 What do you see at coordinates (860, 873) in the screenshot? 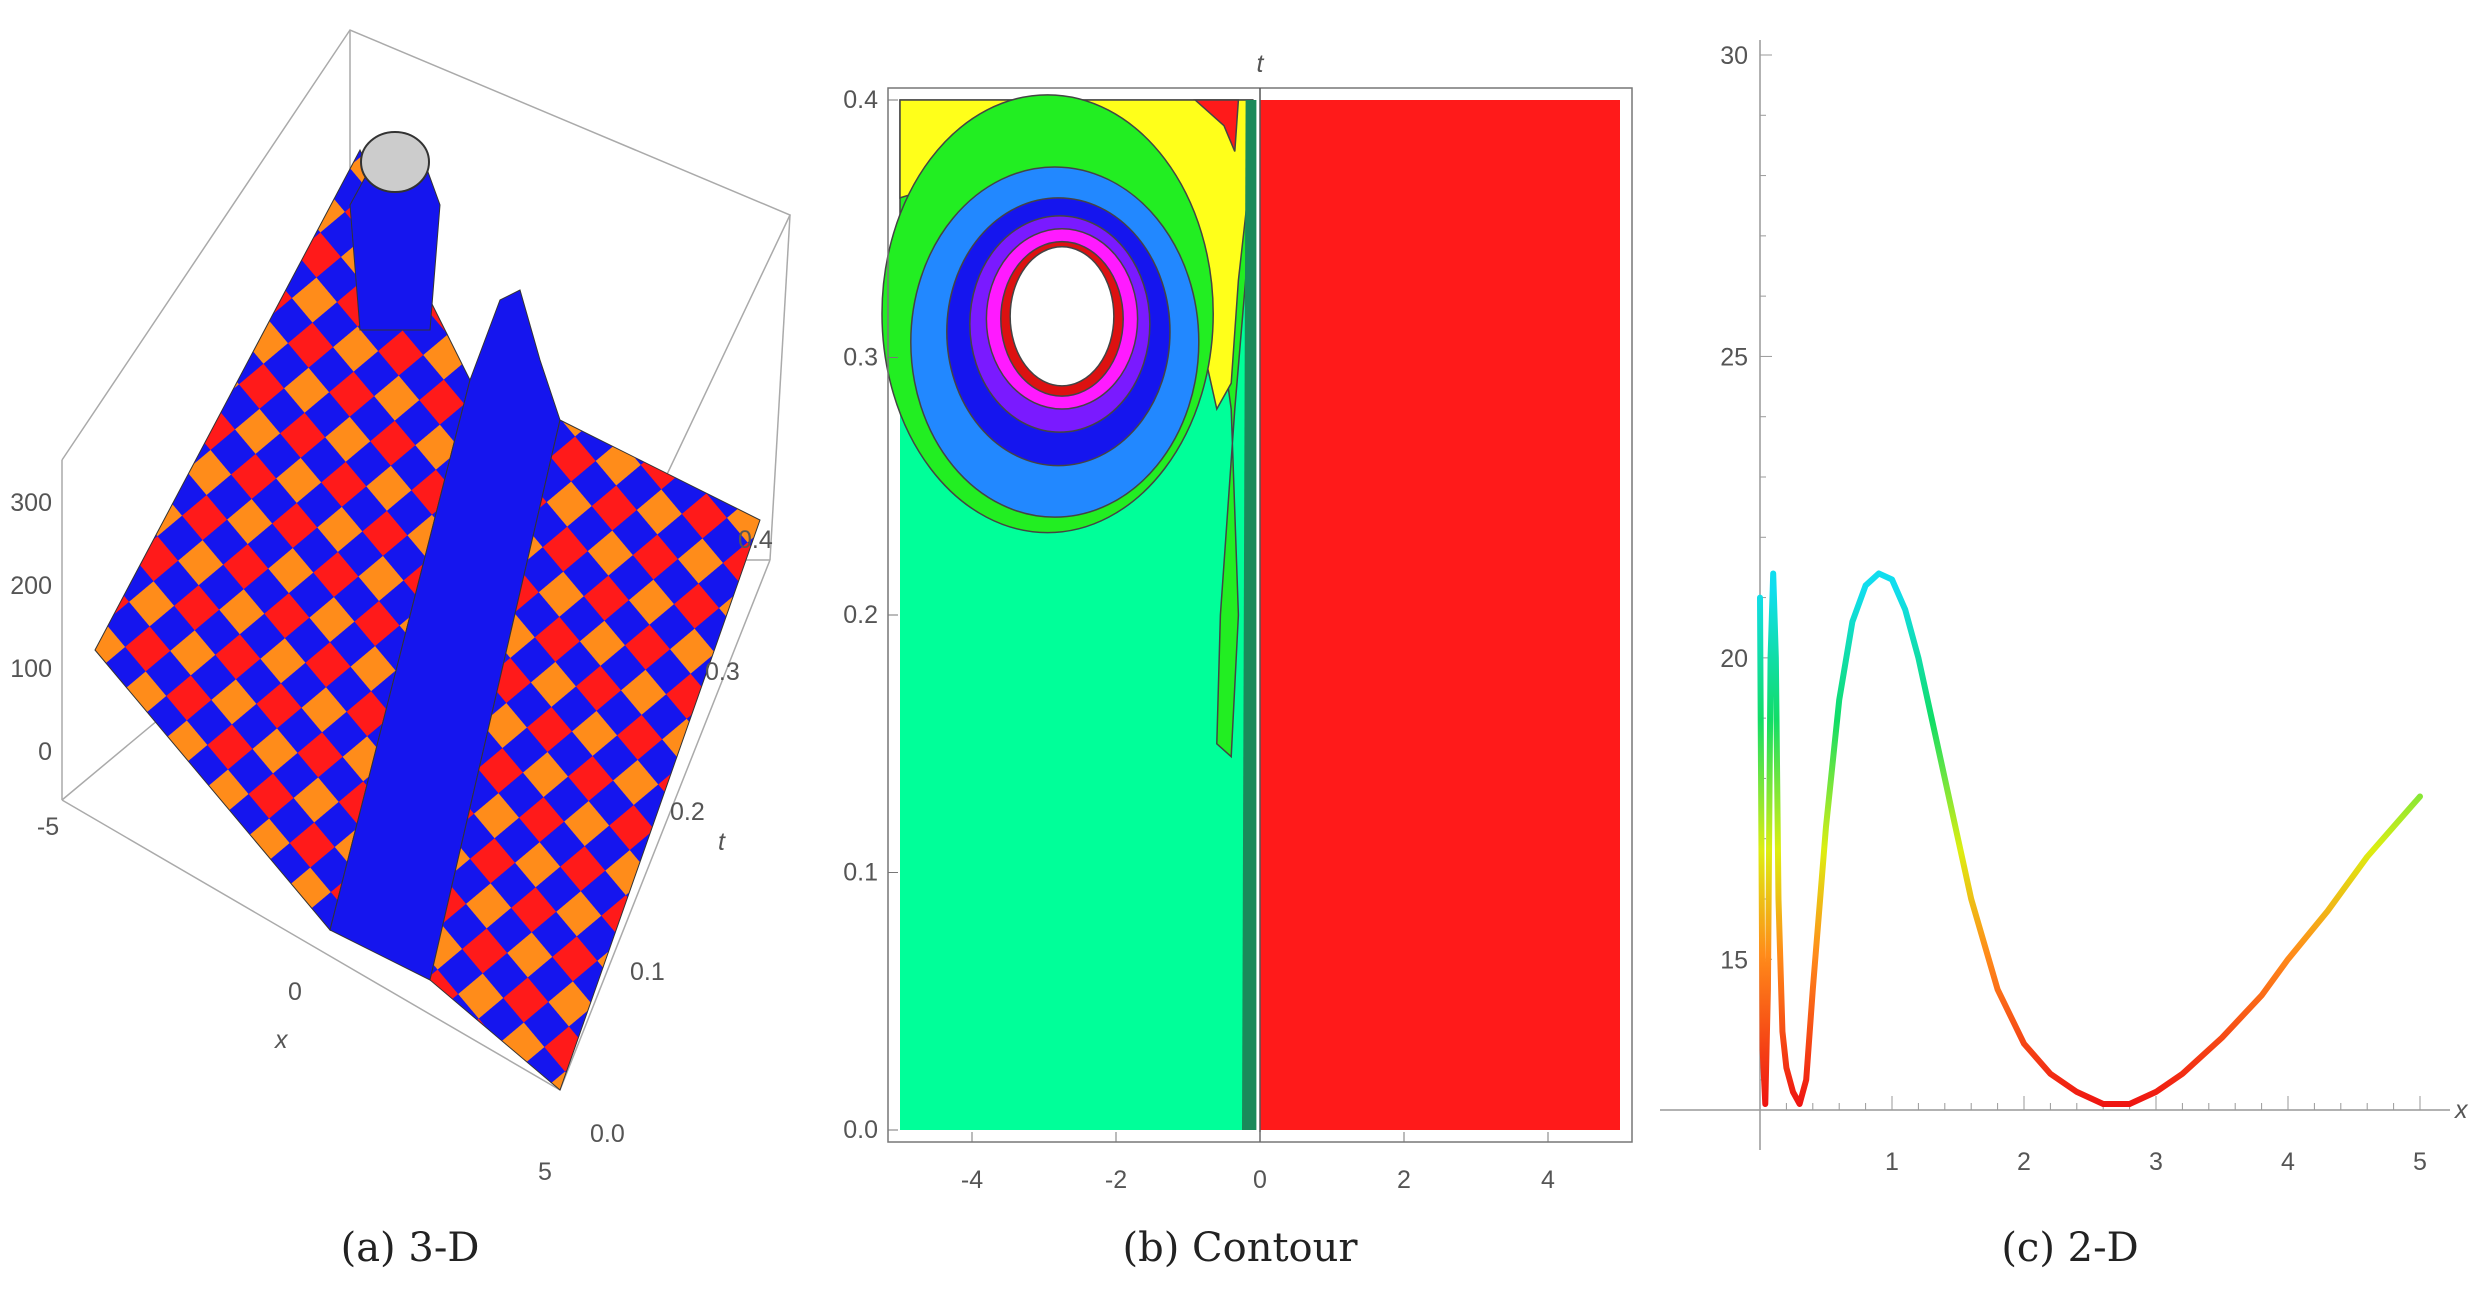
I see `y-tick-label: 0.1` at bounding box center [860, 873].